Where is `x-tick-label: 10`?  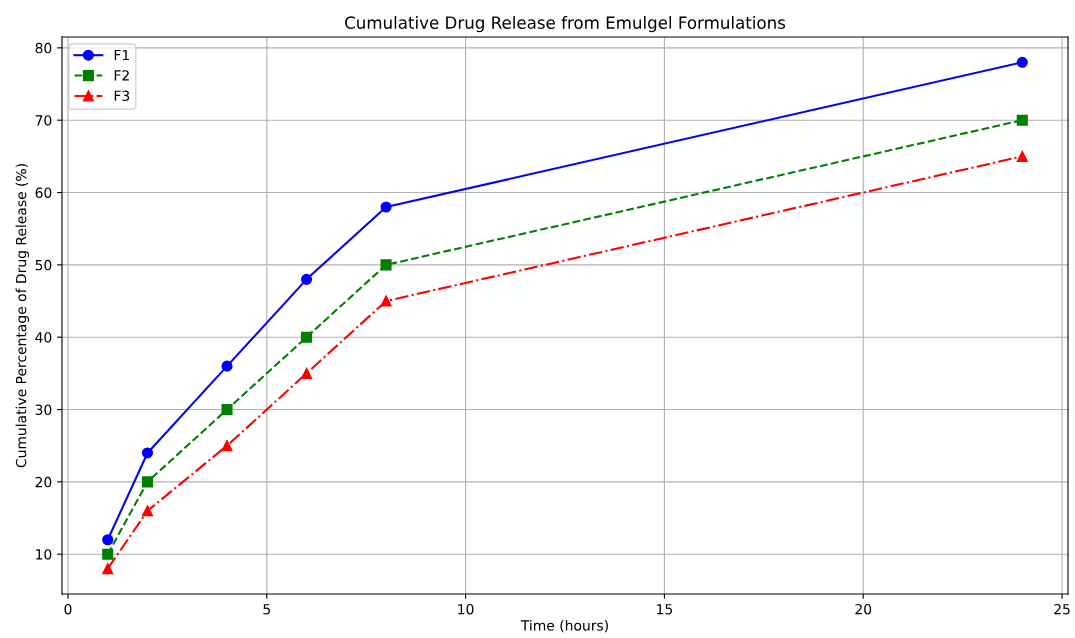
x-tick-label: 10 is located at coordinates (466, 609).